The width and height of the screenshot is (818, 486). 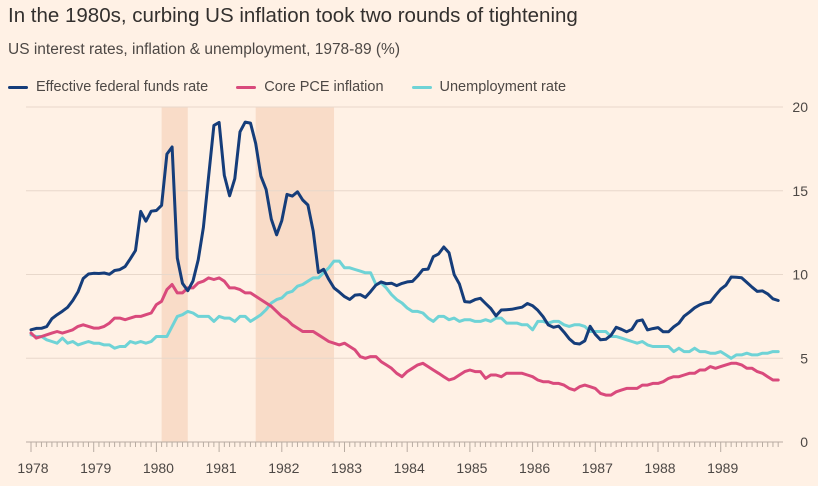 What do you see at coordinates (122, 87) in the screenshot?
I see `legend-label: Effective federal funds rate` at bounding box center [122, 87].